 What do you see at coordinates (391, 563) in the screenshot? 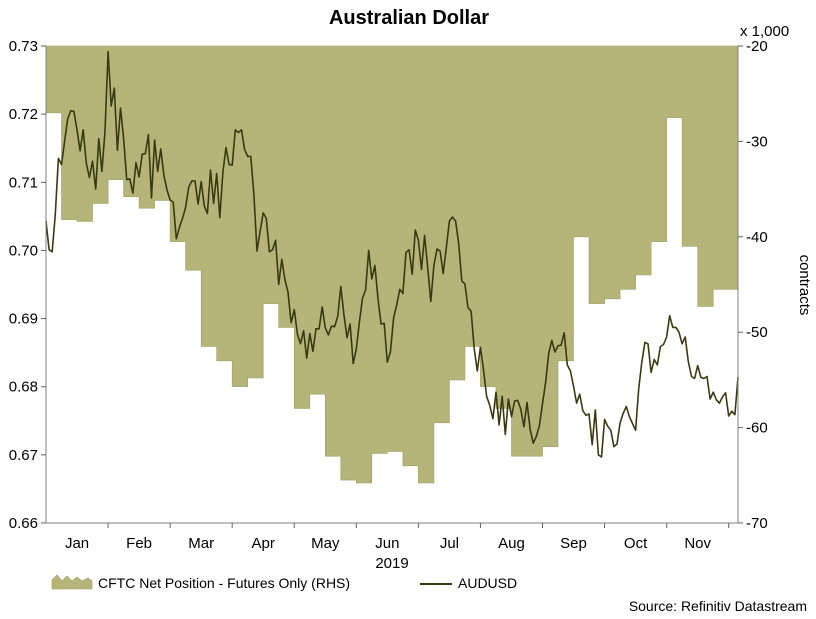
I see `x-axis-year-label: 2019` at bounding box center [391, 563].